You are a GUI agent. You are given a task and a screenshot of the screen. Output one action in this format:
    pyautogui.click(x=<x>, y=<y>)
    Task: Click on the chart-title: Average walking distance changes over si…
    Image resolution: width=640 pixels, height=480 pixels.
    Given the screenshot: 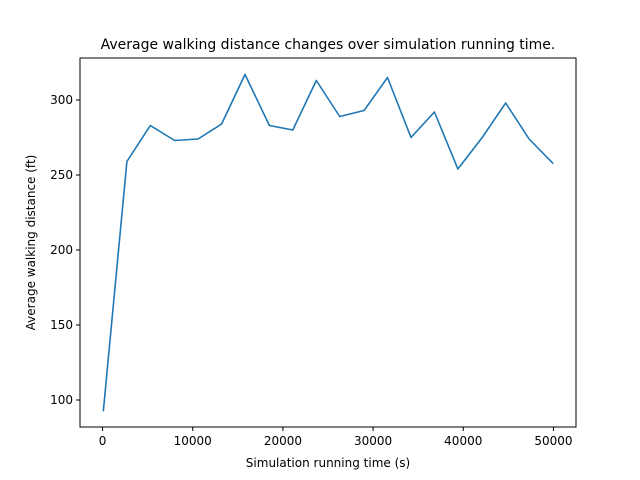 What is the action you would take?
    pyautogui.click(x=328, y=45)
    